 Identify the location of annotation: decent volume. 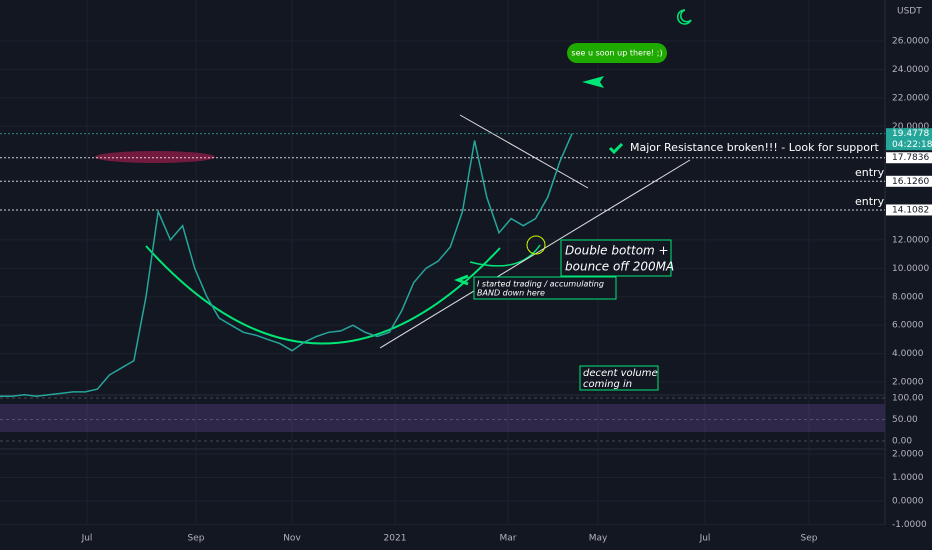
(620, 373).